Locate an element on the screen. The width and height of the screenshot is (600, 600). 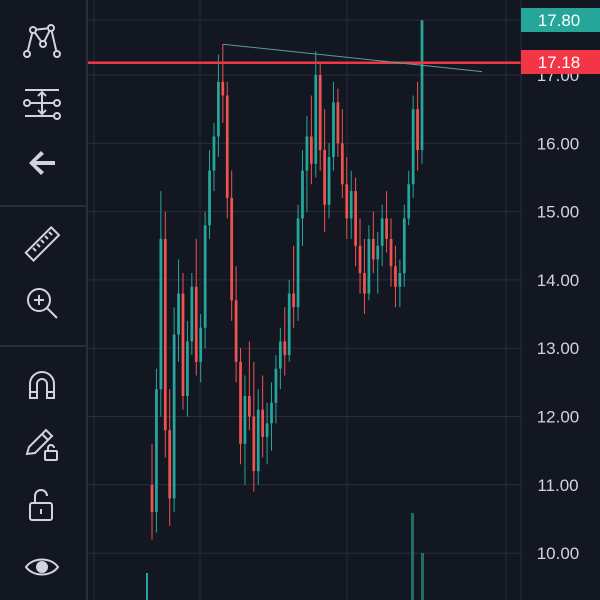
ruler-measure-icon is located at coordinates (42, 243).